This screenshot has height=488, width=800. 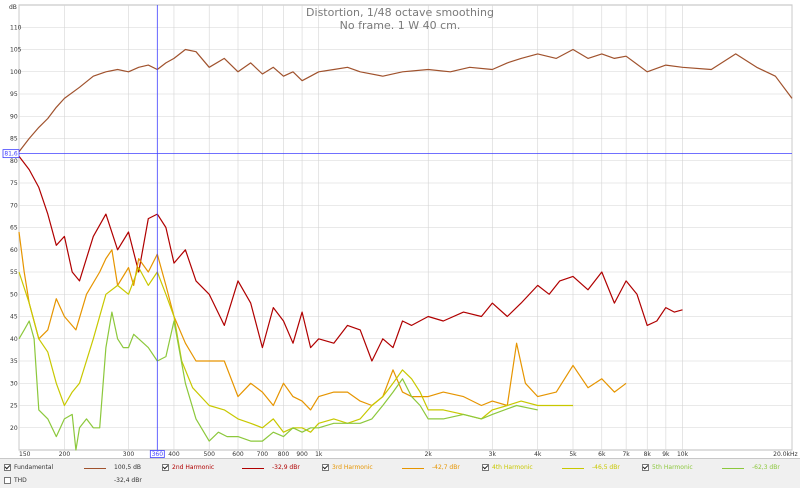 I want to click on y-tick-label: 65, so click(x=14, y=228).